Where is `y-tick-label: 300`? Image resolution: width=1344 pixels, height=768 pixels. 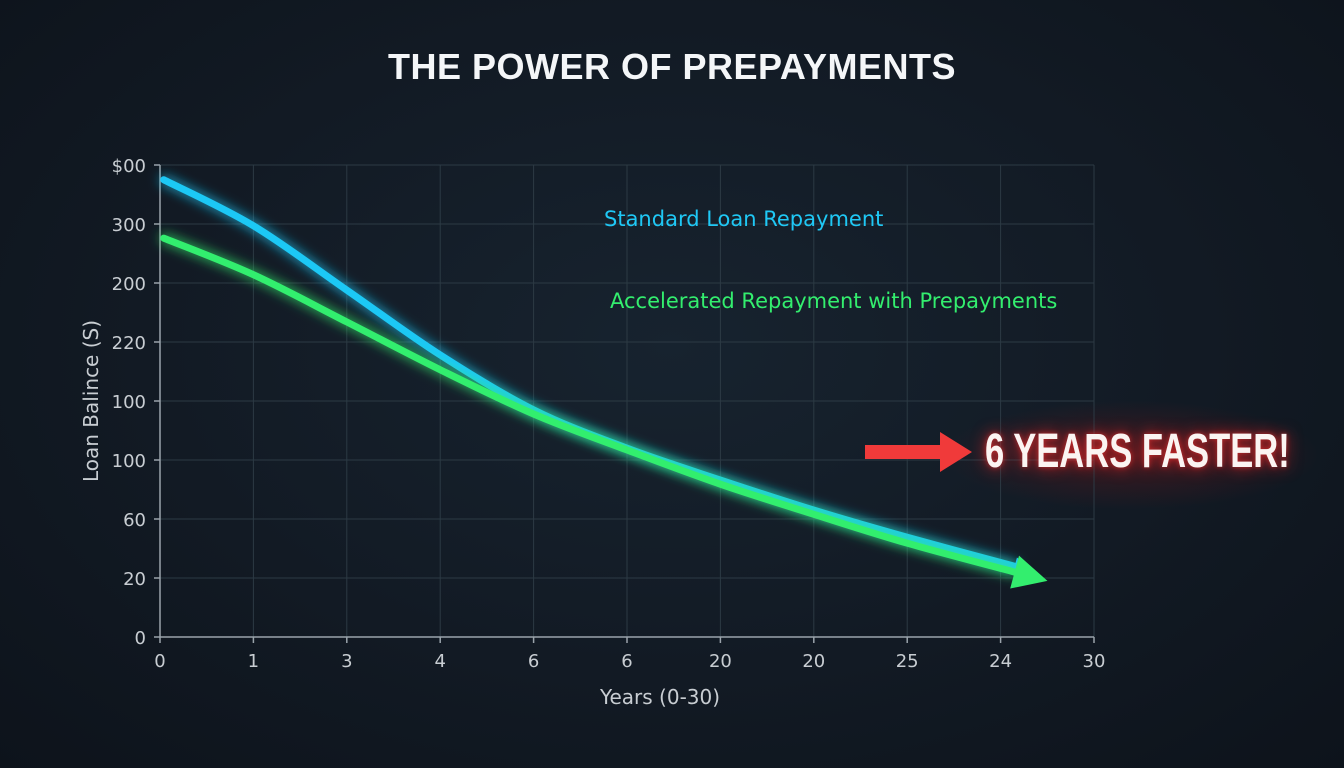 y-tick-label: 300 is located at coordinates (129, 225).